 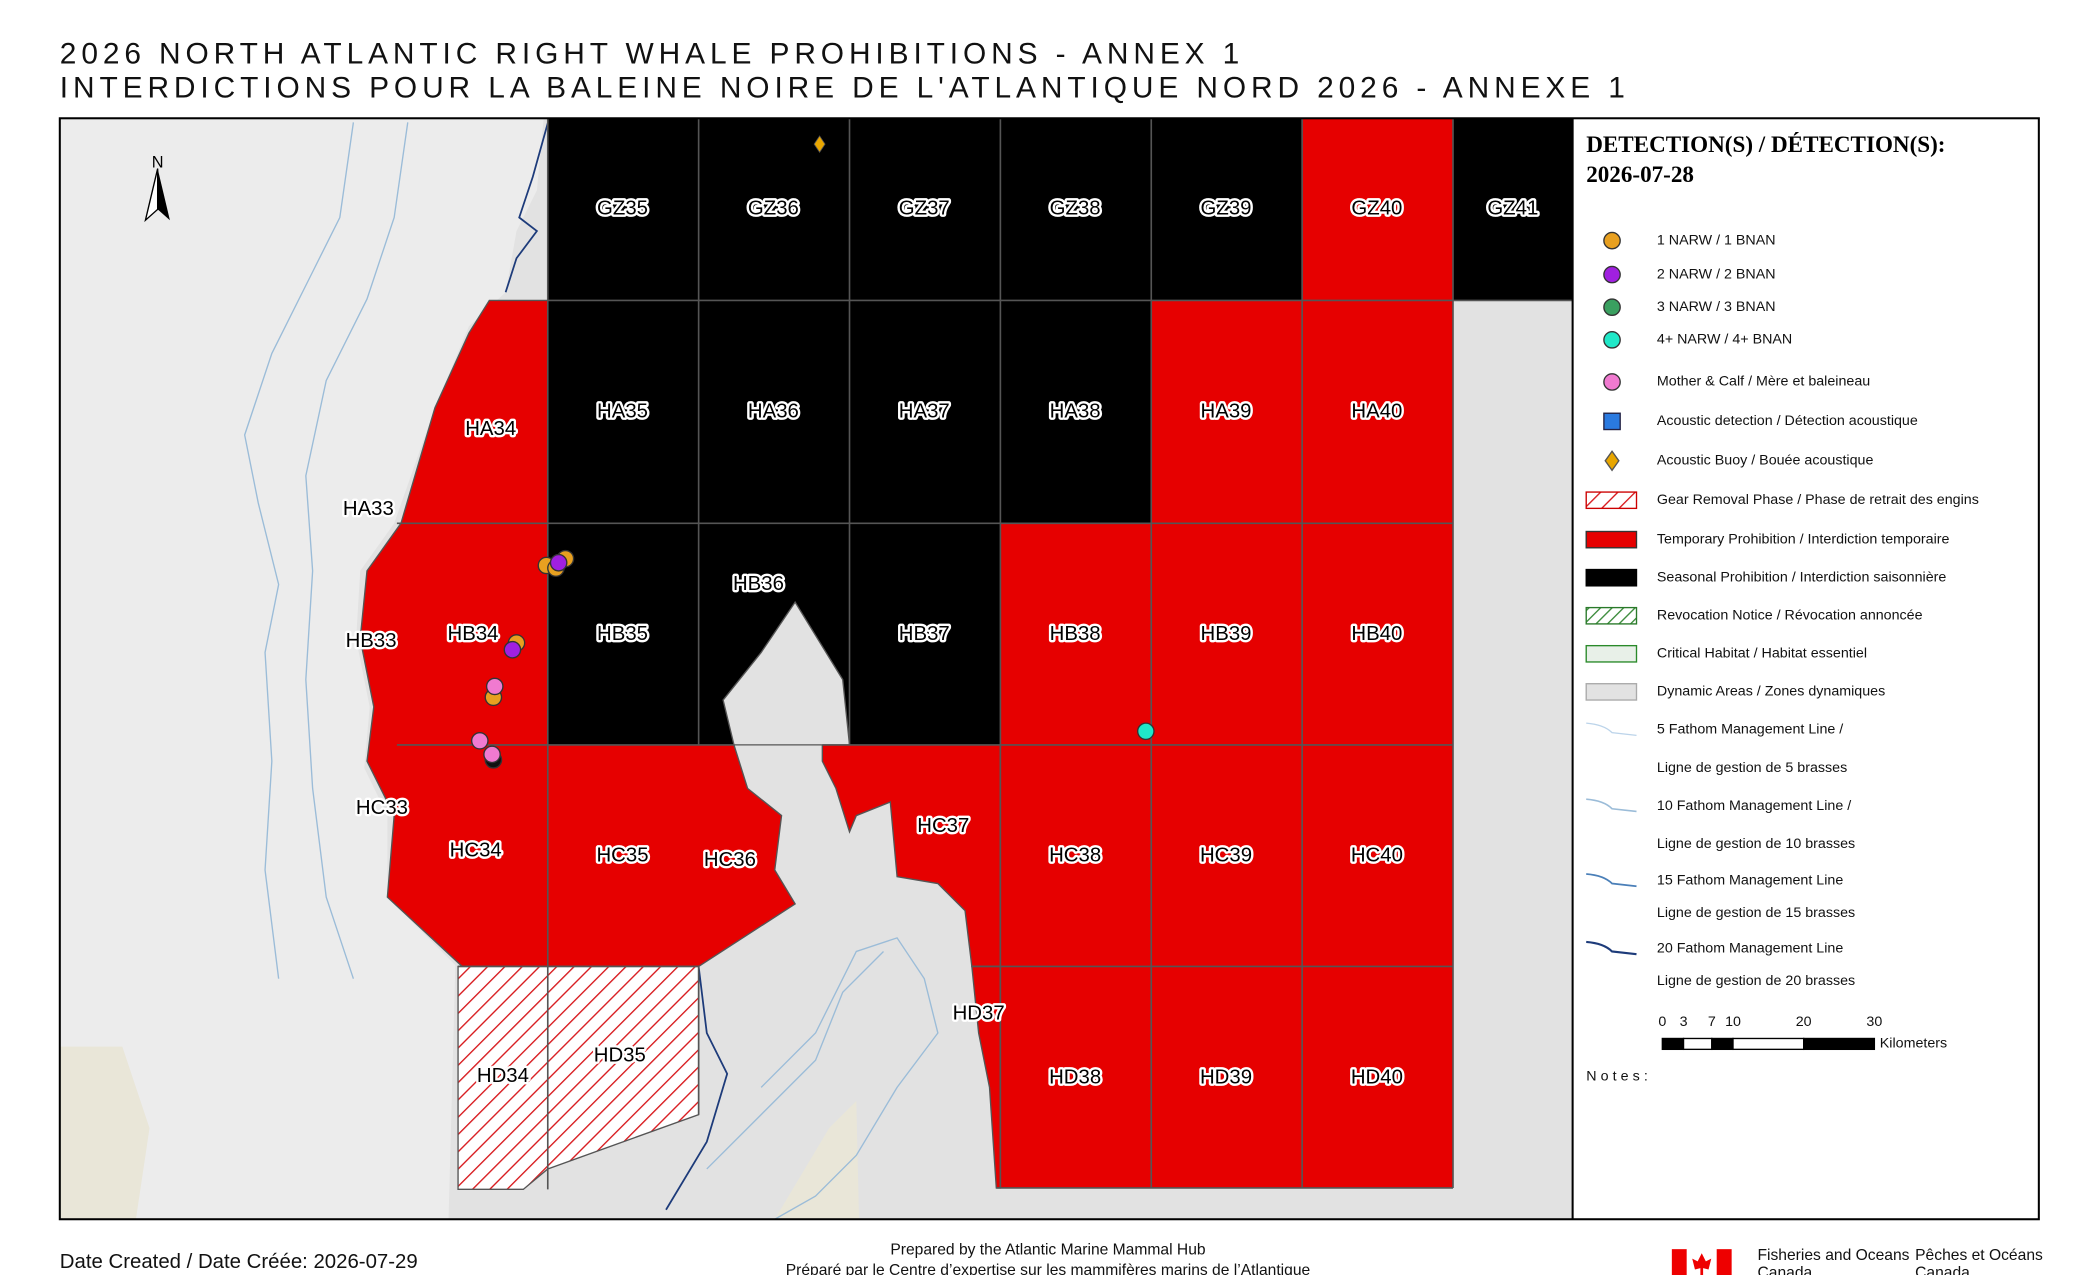 What do you see at coordinates (1226, 209) in the screenshot?
I see `zone-label: GZ39` at bounding box center [1226, 209].